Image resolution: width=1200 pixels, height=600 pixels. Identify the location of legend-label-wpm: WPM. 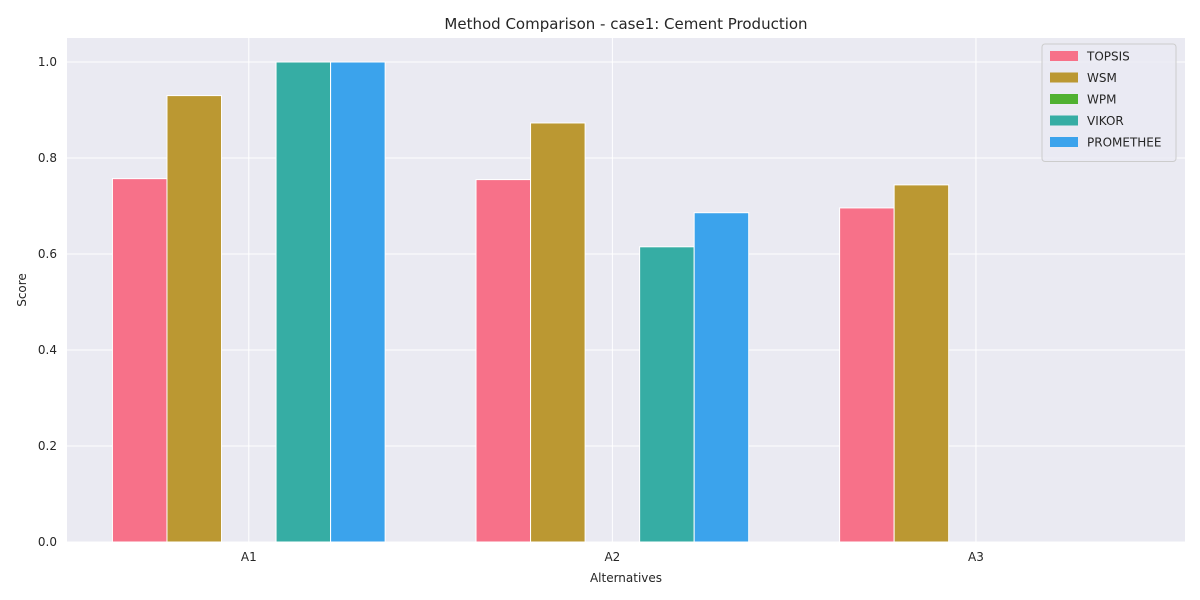
(1101, 100).